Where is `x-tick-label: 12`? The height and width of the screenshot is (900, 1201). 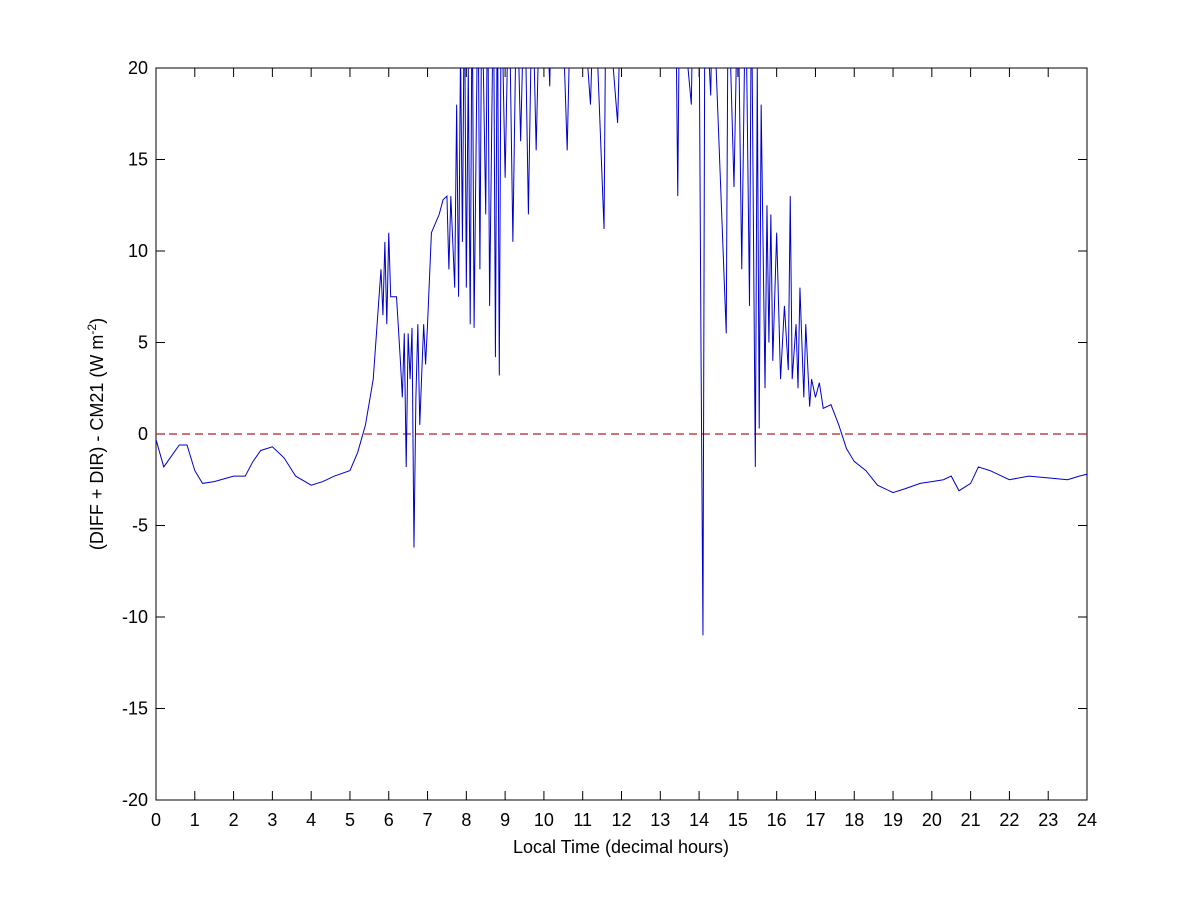
x-tick-label: 12 is located at coordinates (621, 820).